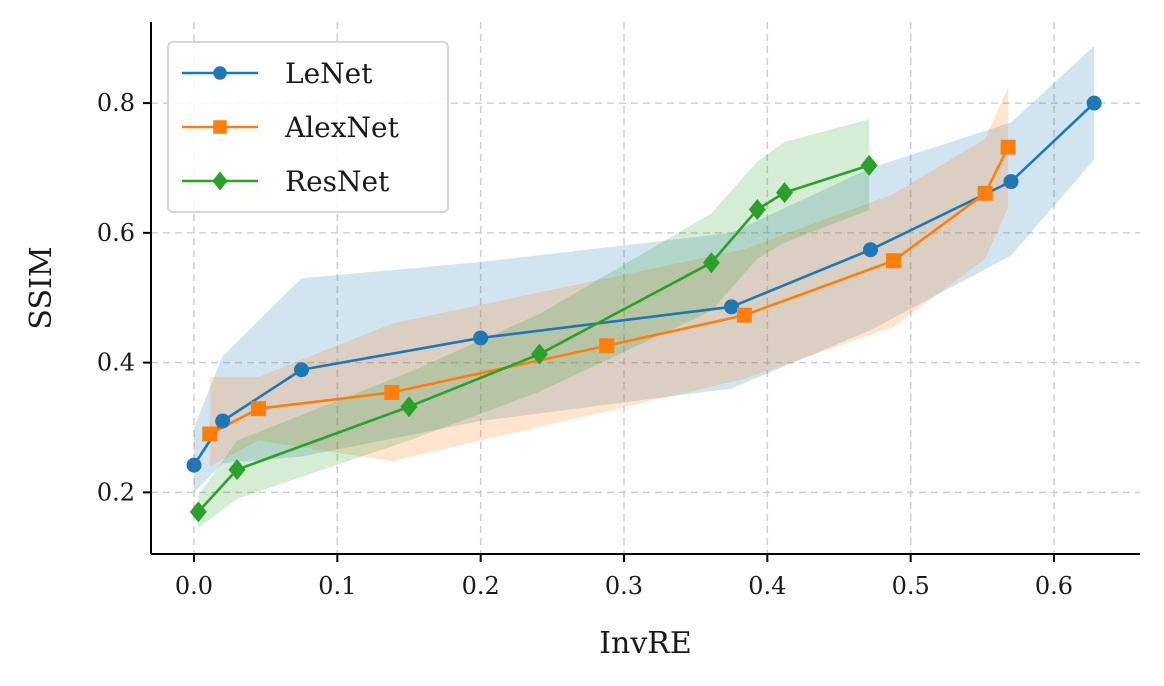 Image resolution: width=1164 pixels, height=686 pixels. Describe the element at coordinates (116, 492) in the screenshot. I see `y-tick-label: 0.2` at that location.